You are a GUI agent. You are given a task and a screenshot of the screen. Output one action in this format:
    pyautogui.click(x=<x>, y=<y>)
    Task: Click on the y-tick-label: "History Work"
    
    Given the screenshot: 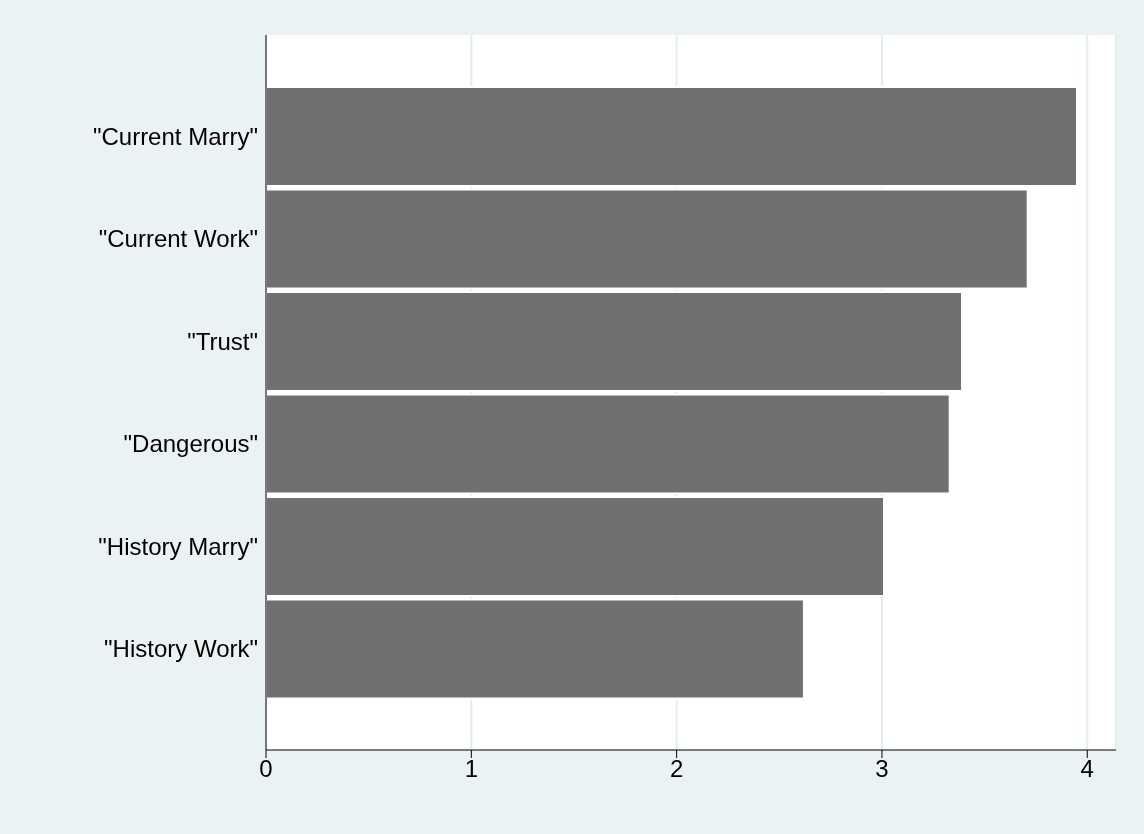 What is the action you would take?
    pyautogui.click(x=181, y=649)
    